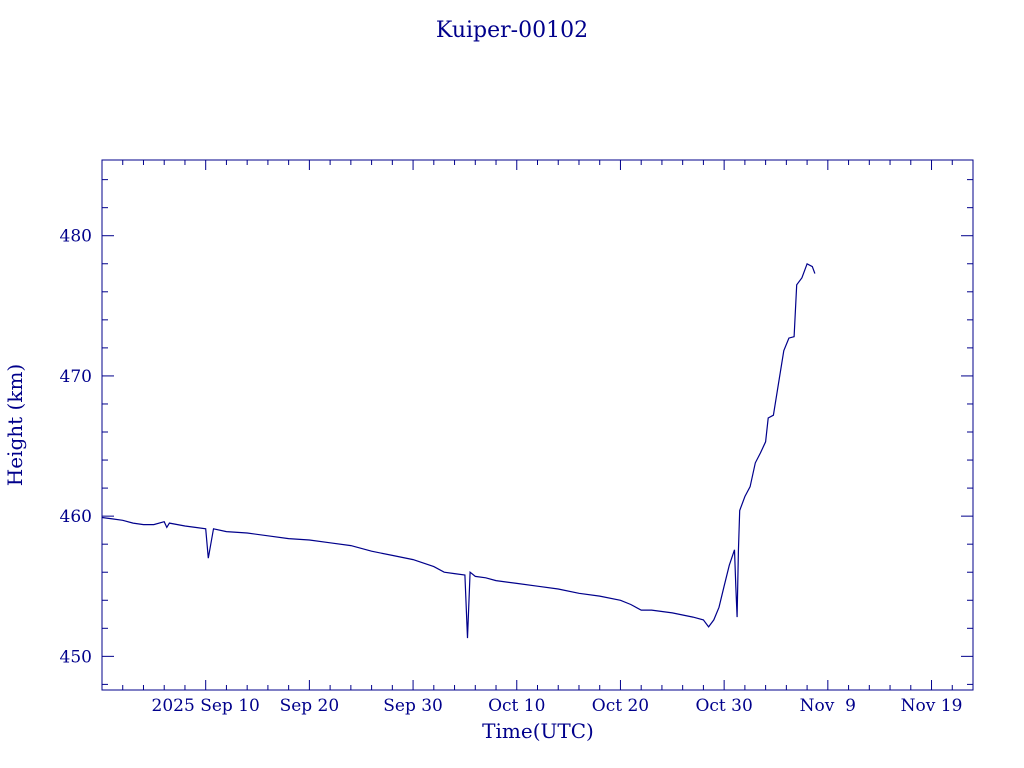 This screenshot has width=1024, height=768. I want to click on y-tick-label: 460, so click(76, 517).